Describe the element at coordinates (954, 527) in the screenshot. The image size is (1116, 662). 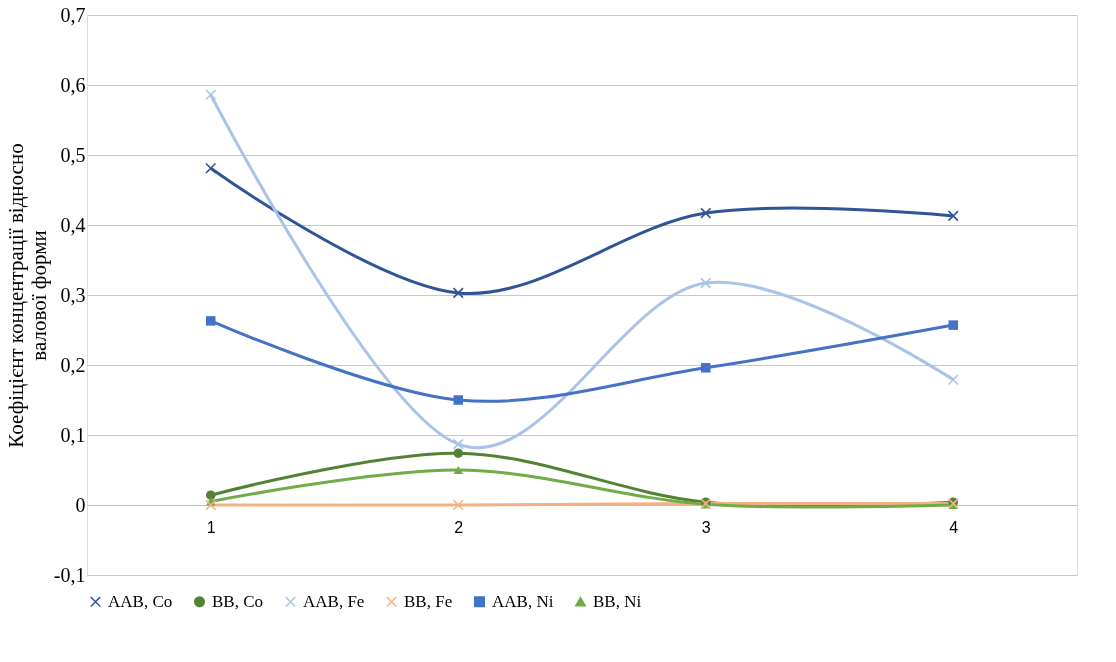
I see `x-tick-label: 4` at that location.